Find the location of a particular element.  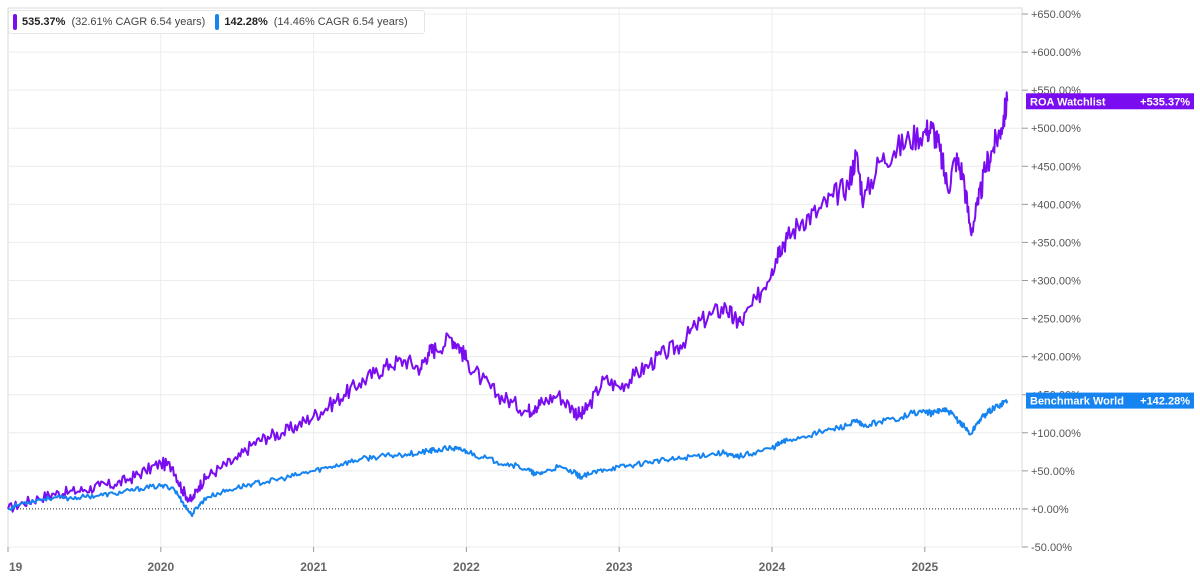

y-tick-label: +650.00% is located at coordinates (1056, 15).